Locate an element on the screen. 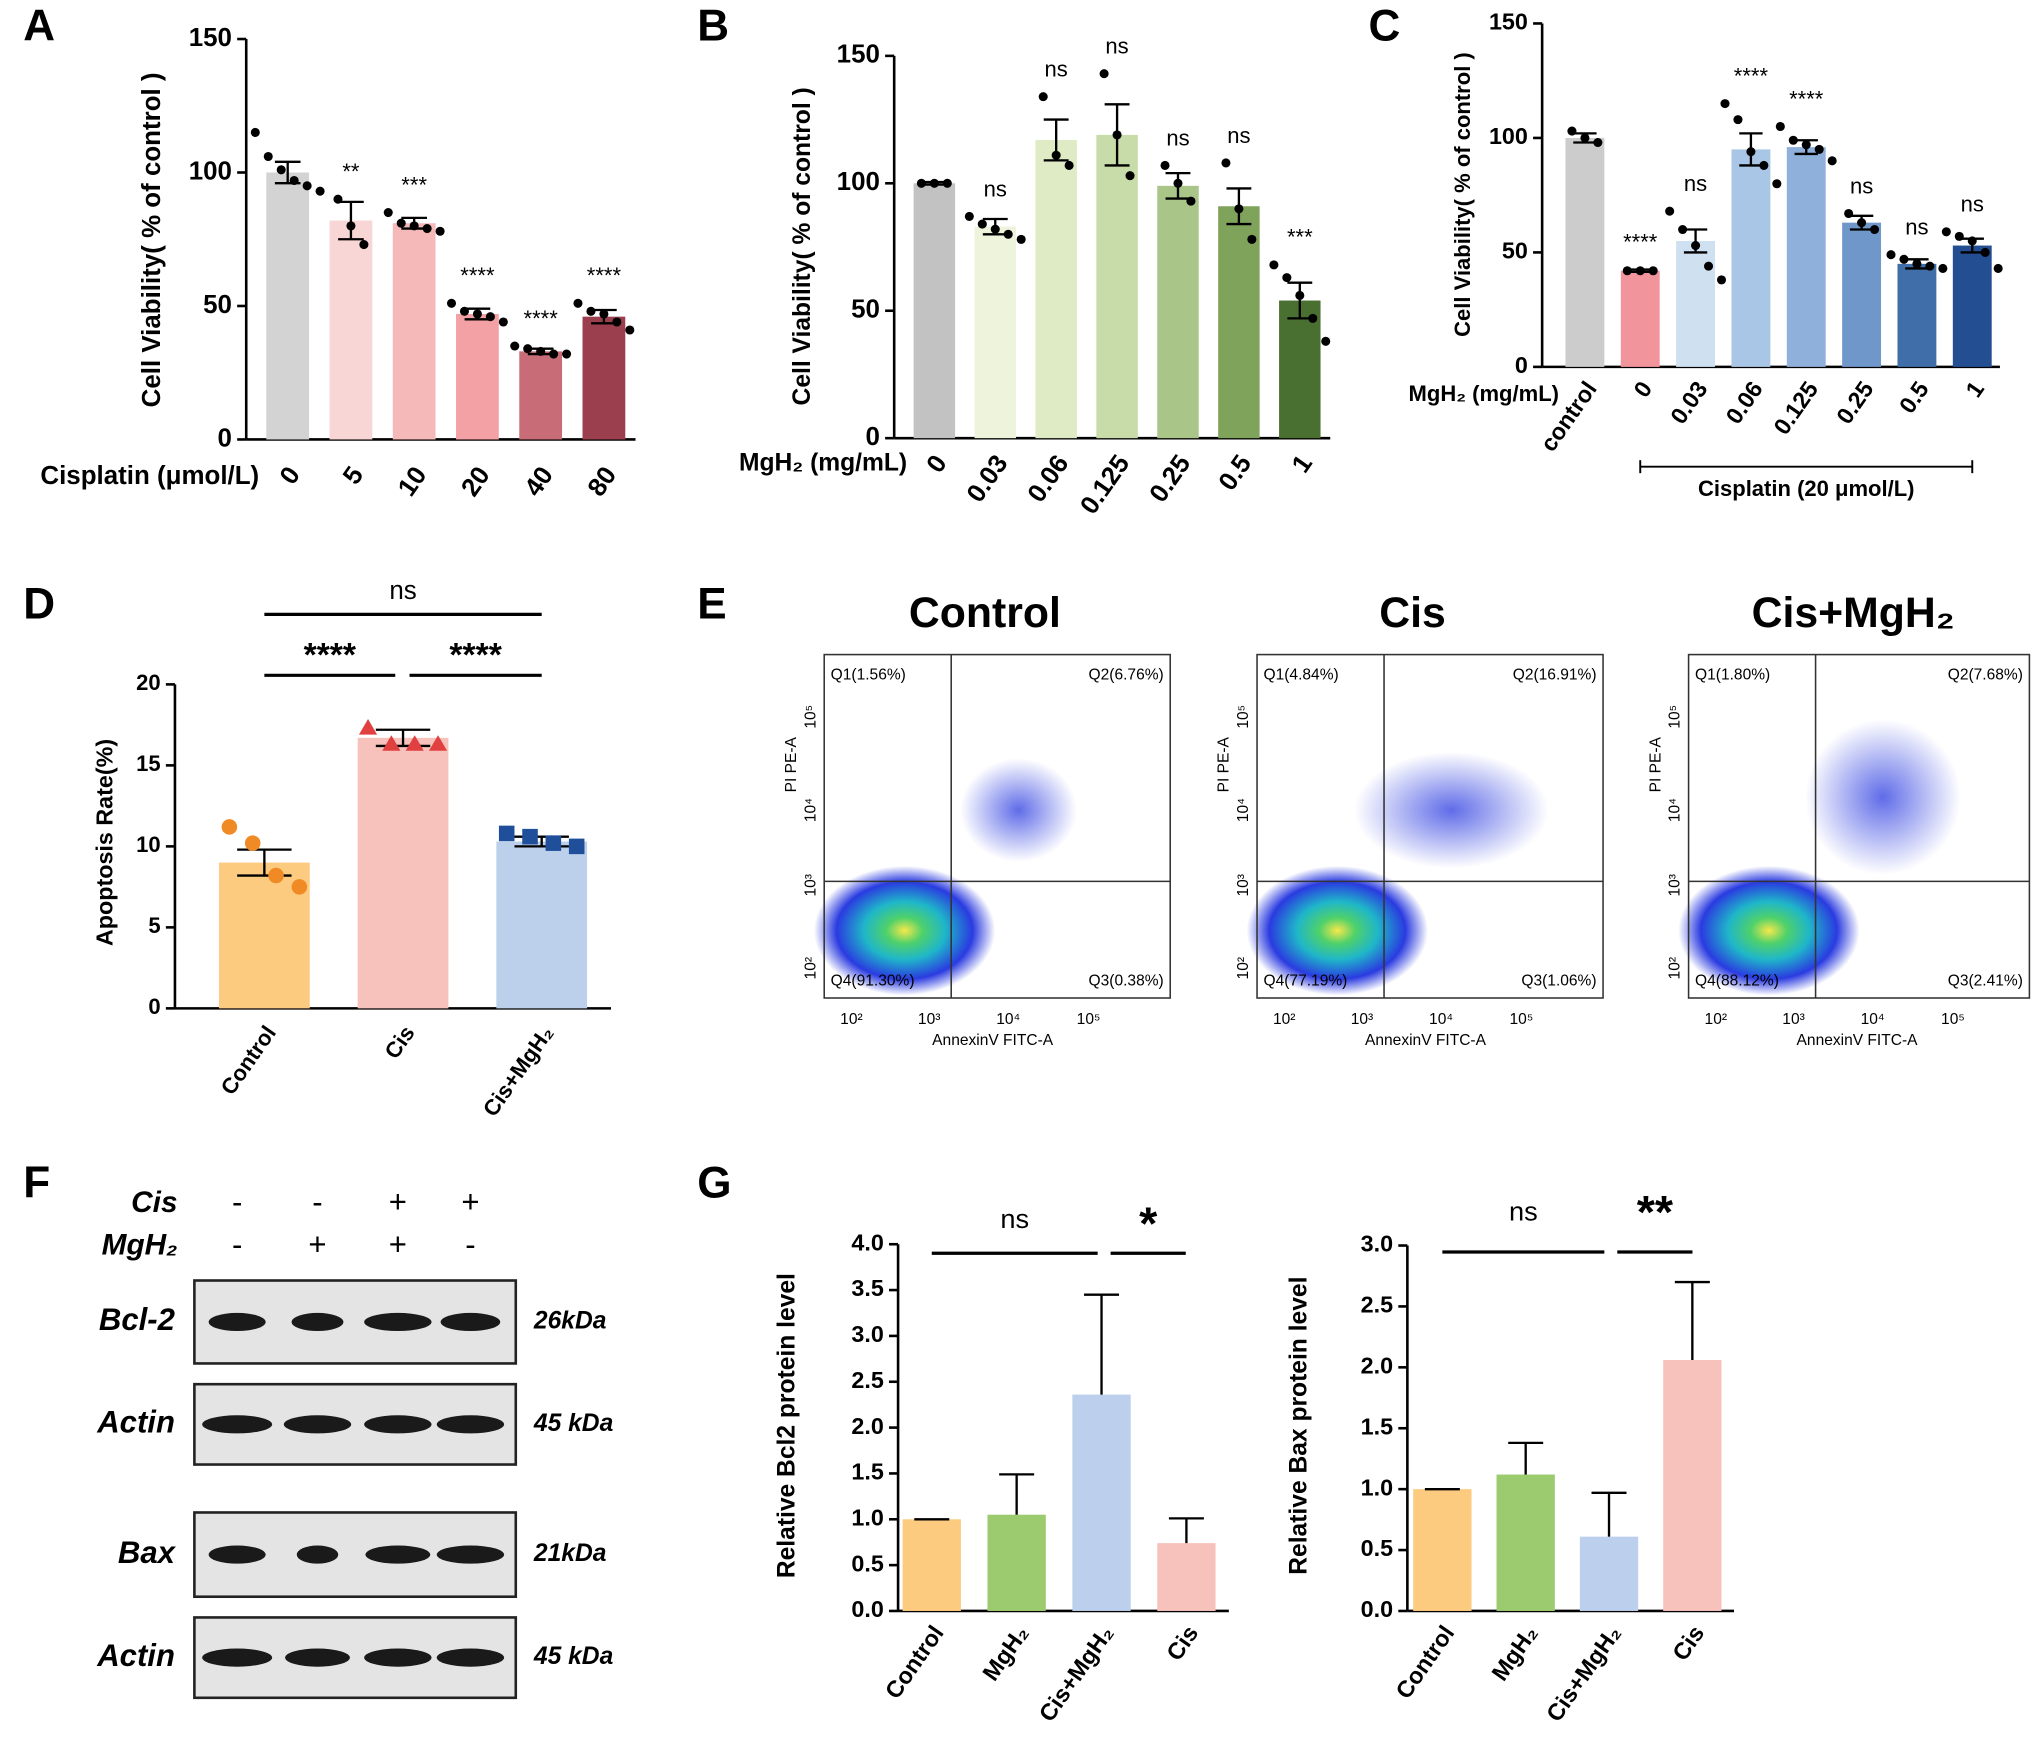 Image resolution: width=2032 pixels, height=1742 pixels. y-axis-label: Cell Viability( % of control ) is located at coordinates (152, 239).